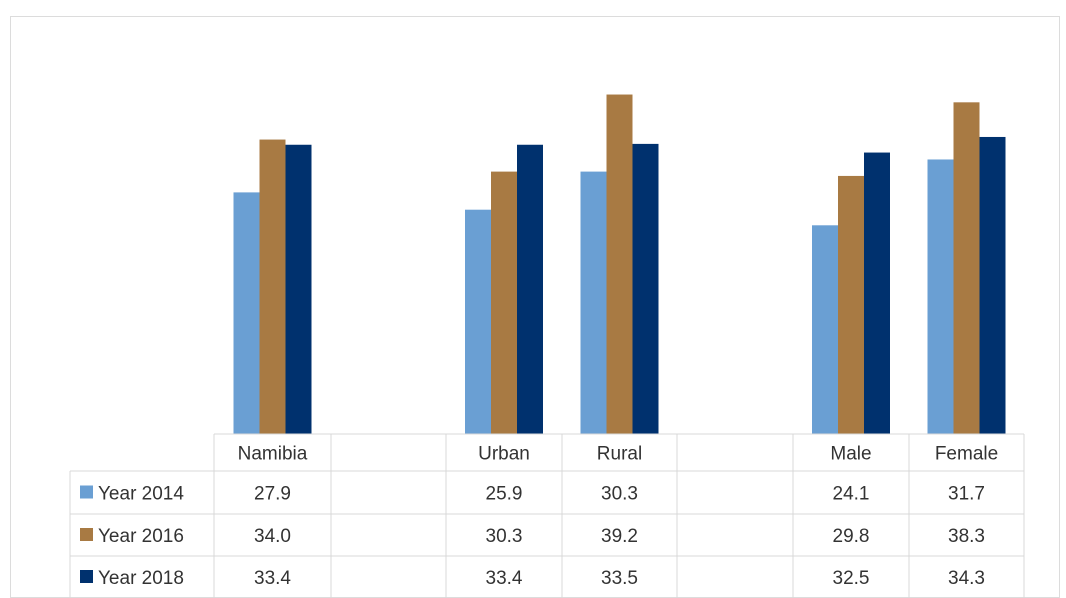  What do you see at coordinates (478, 321) in the screenshot?
I see `bar-year-2014-urban` at bounding box center [478, 321].